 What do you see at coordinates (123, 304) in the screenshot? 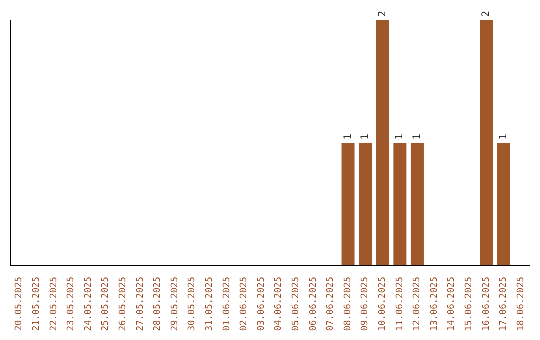
I see `x-tick-label: 26.05.2025` at bounding box center [123, 304].